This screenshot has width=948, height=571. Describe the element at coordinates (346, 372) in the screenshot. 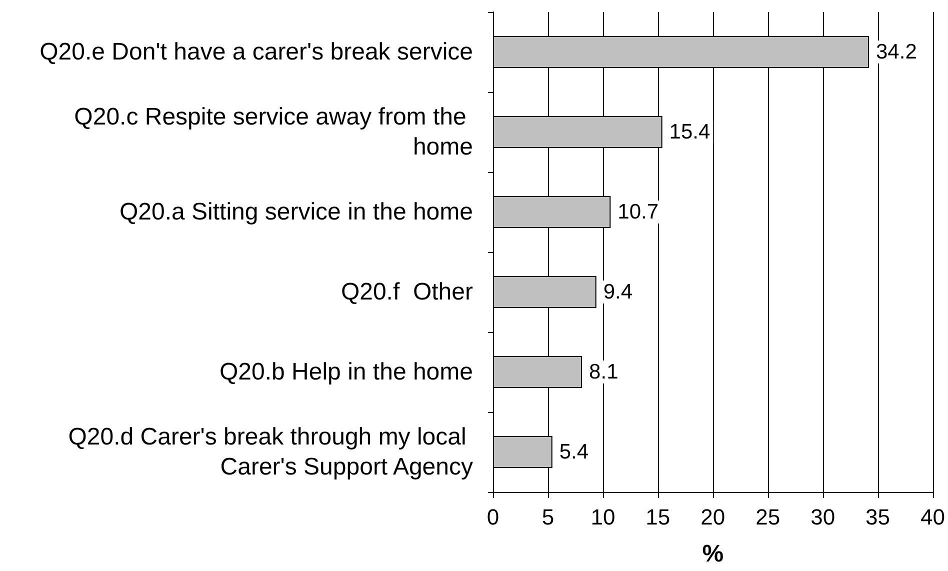

I see `y-tick-label: Q20.b Help in the home` at that location.